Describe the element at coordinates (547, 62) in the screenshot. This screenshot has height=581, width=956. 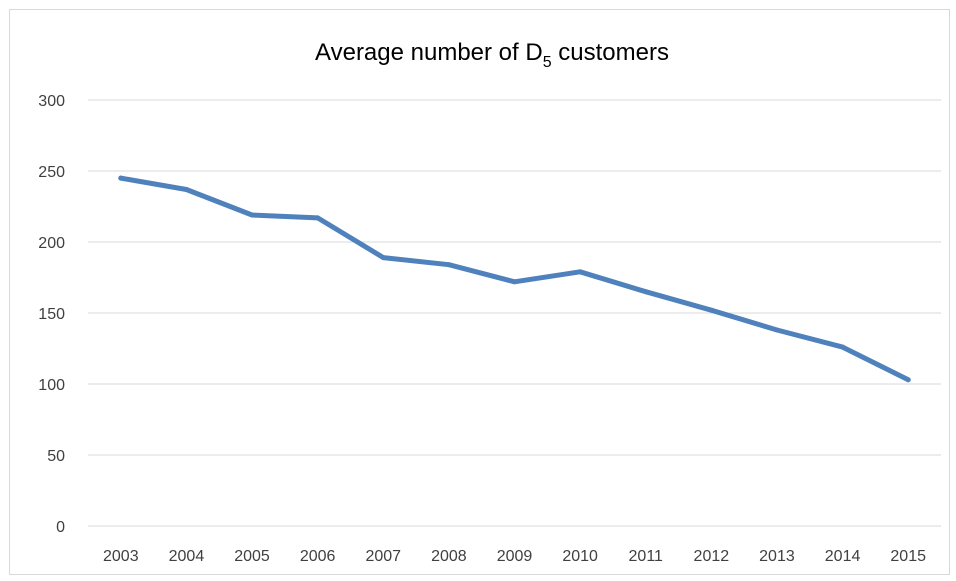
I see `chart-title-subscript: 5` at that location.